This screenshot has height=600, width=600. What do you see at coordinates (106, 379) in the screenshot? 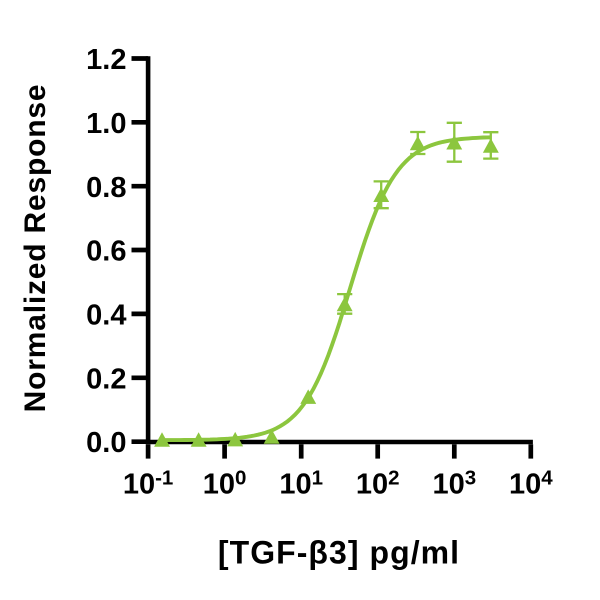
I see `svg-text: 0.2` at bounding box center [106, 379].